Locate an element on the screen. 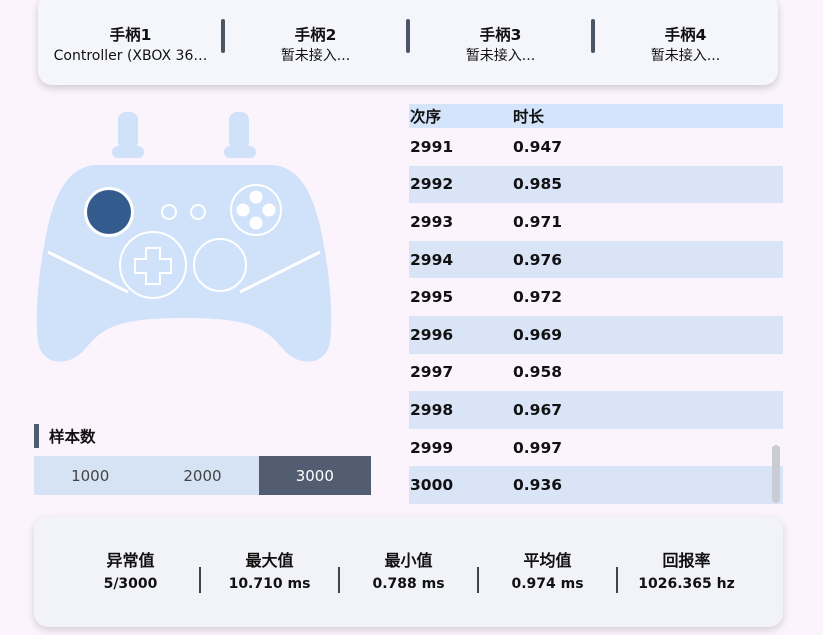 The width and height of the screenshot is (823, 635). sample-count-selector: 1000 2000 3000 is located at coordinates (202, 475).